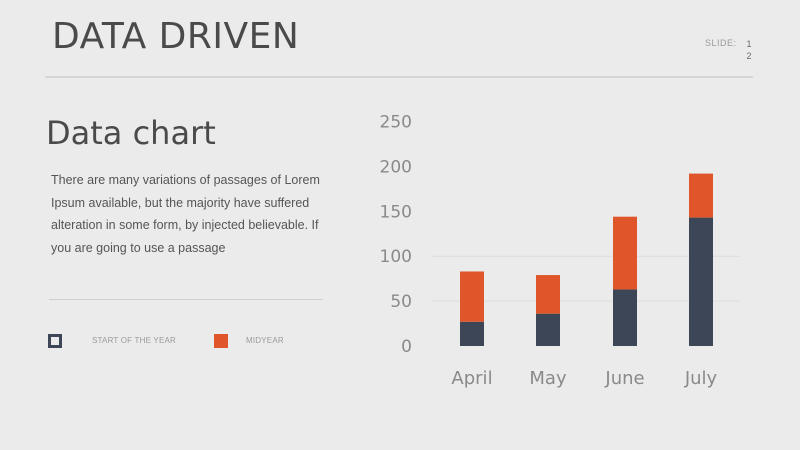  What do you see at coordinates (624, 378) in the screenshot?
I see `x-tick-label: June` at bounding box center [624, 378].